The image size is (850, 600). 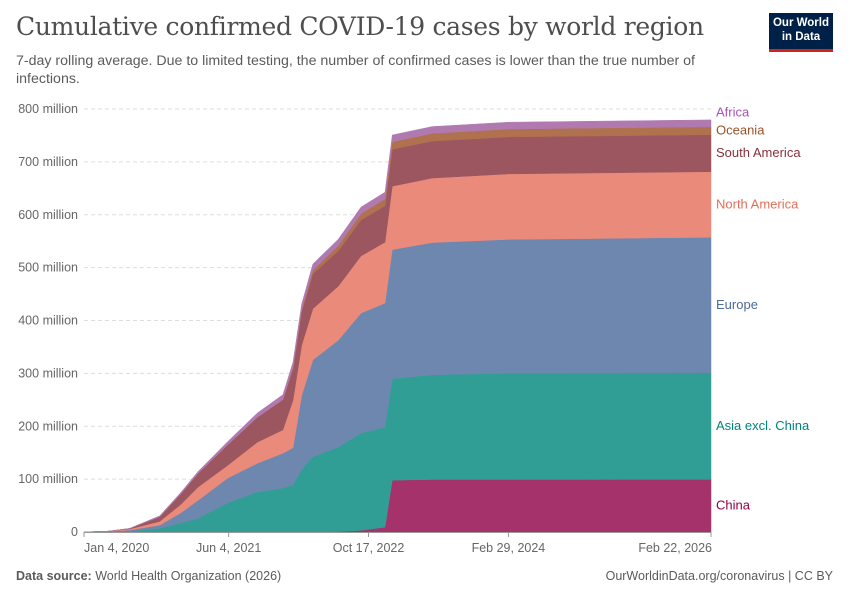 I want to click on x-tick-label: Feb 22, 2026, so click(x=675, y=548).